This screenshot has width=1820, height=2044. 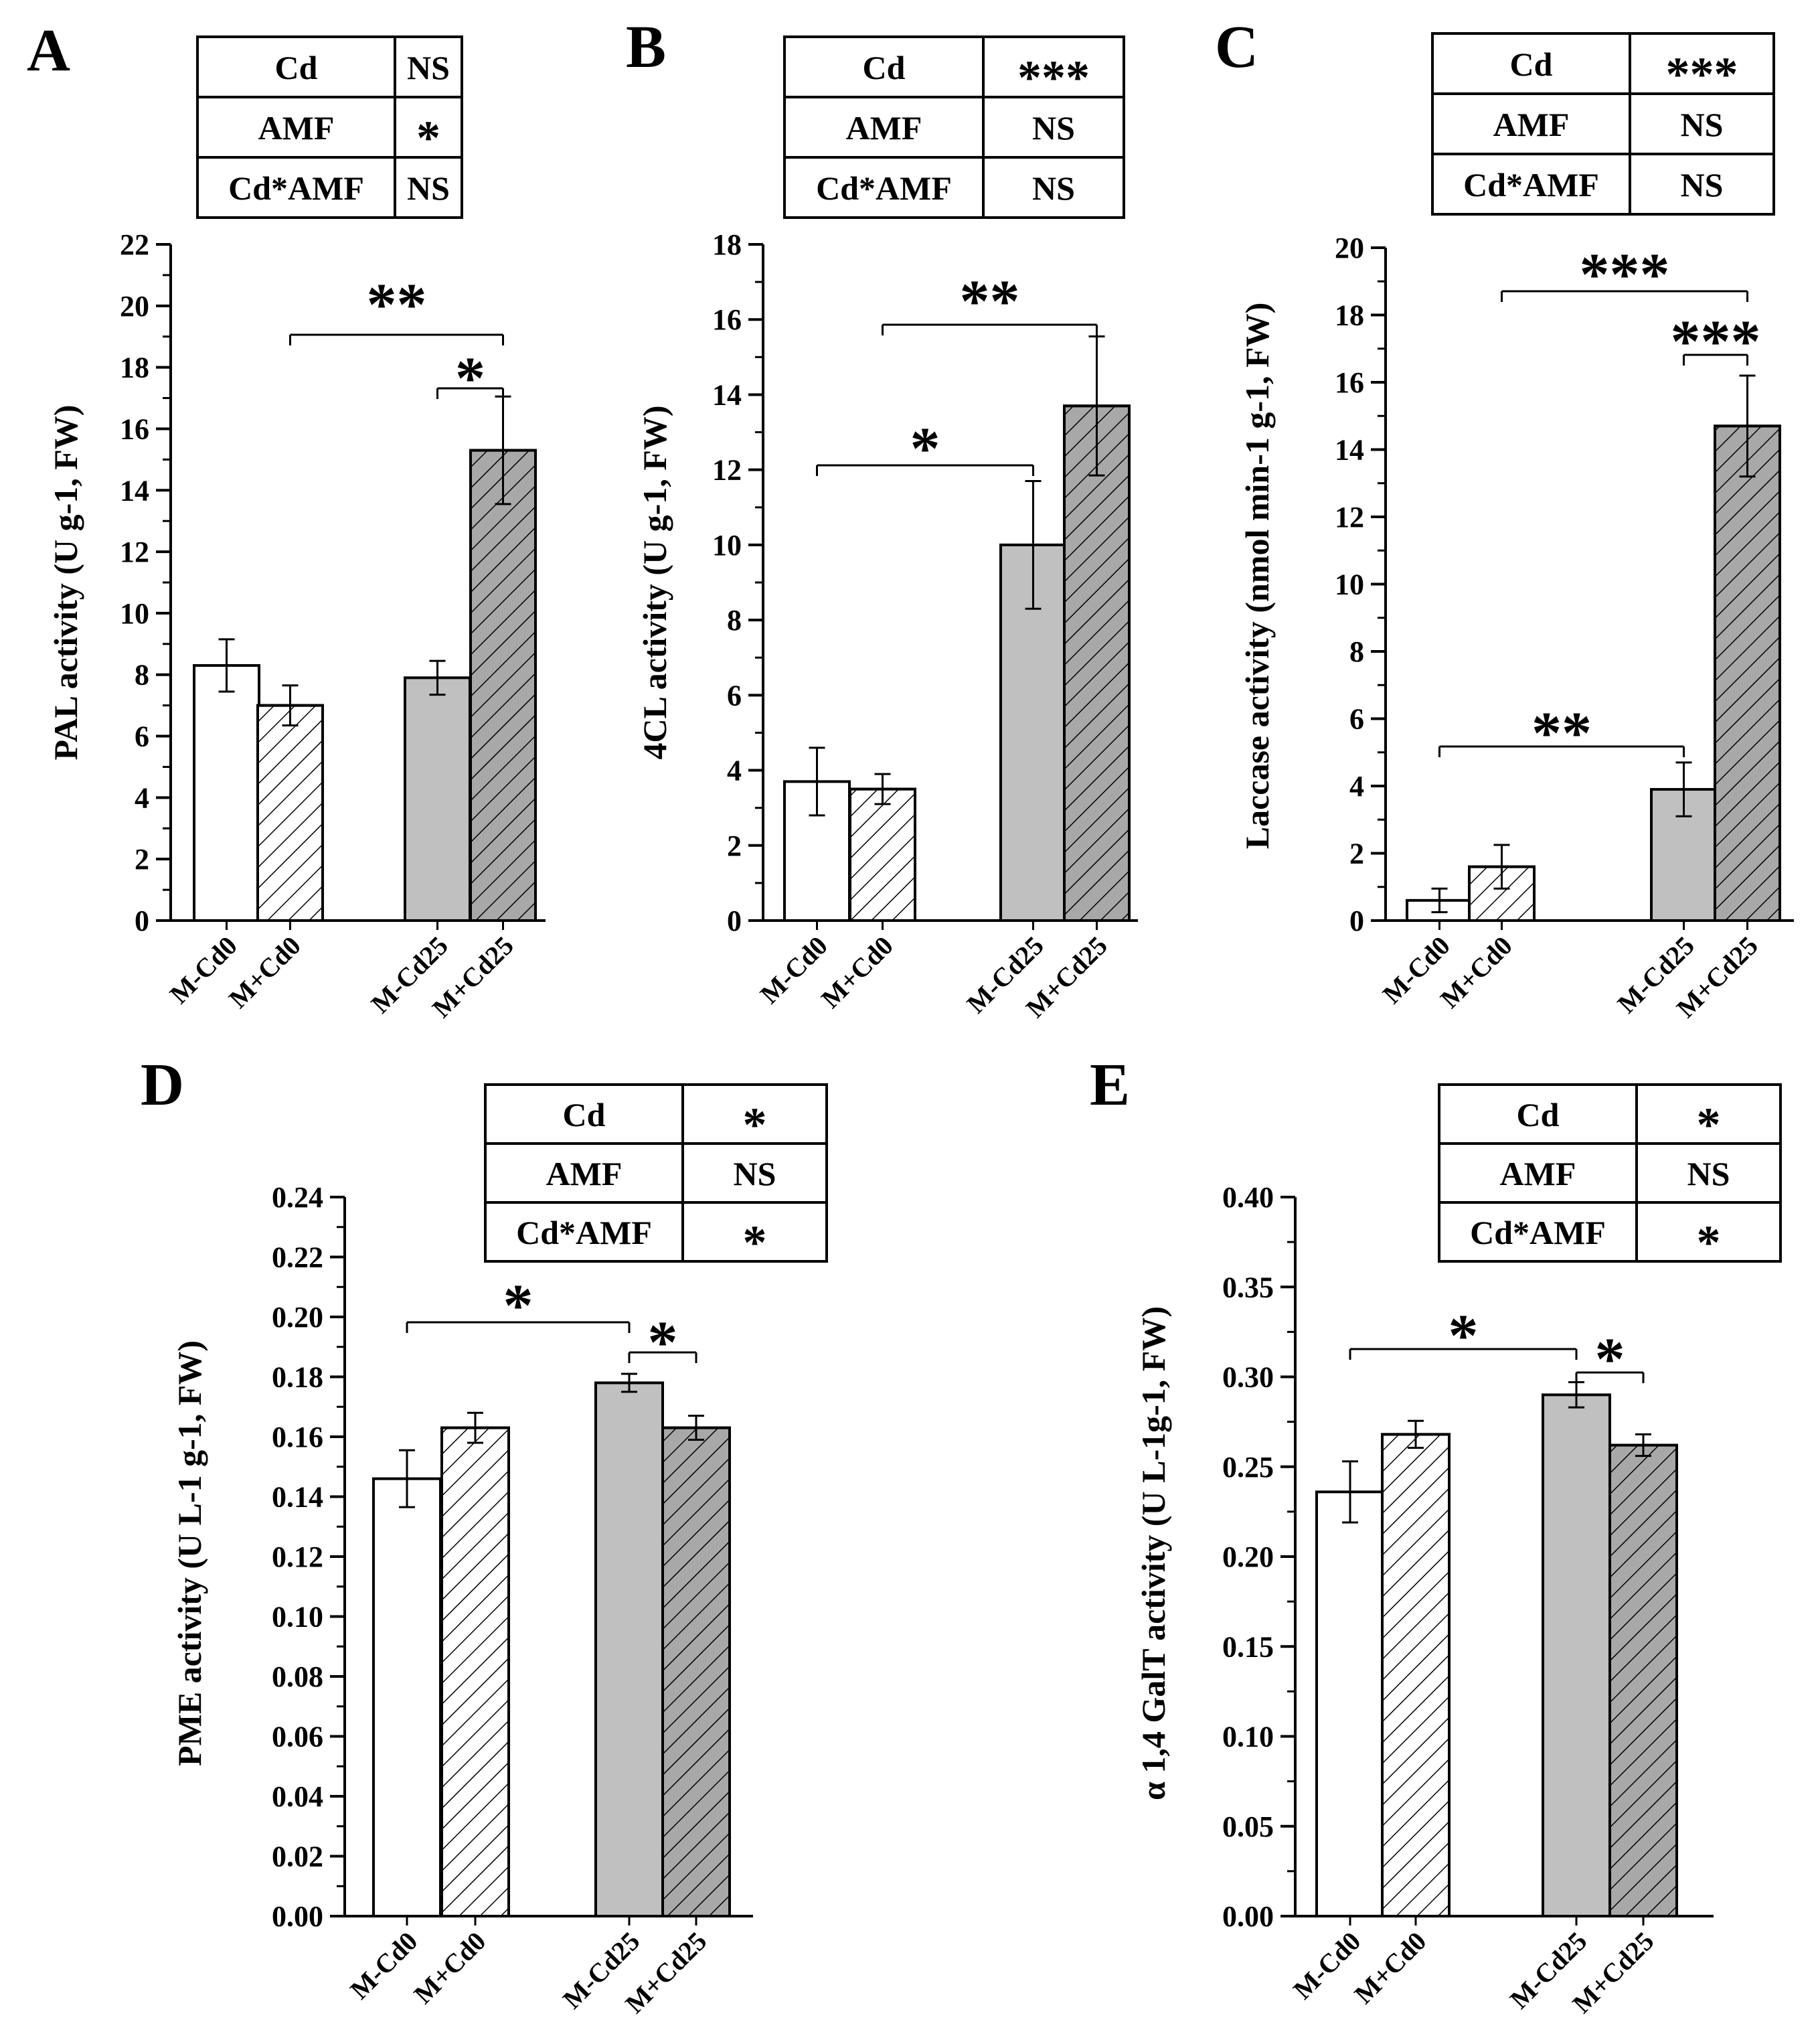 What do you see at coordinates (1257, 576) in the screenshot?
I see `y-axis-title: Laccase activity (nmol min-1 g-1, FW)` at bounding box center [1257, 576].